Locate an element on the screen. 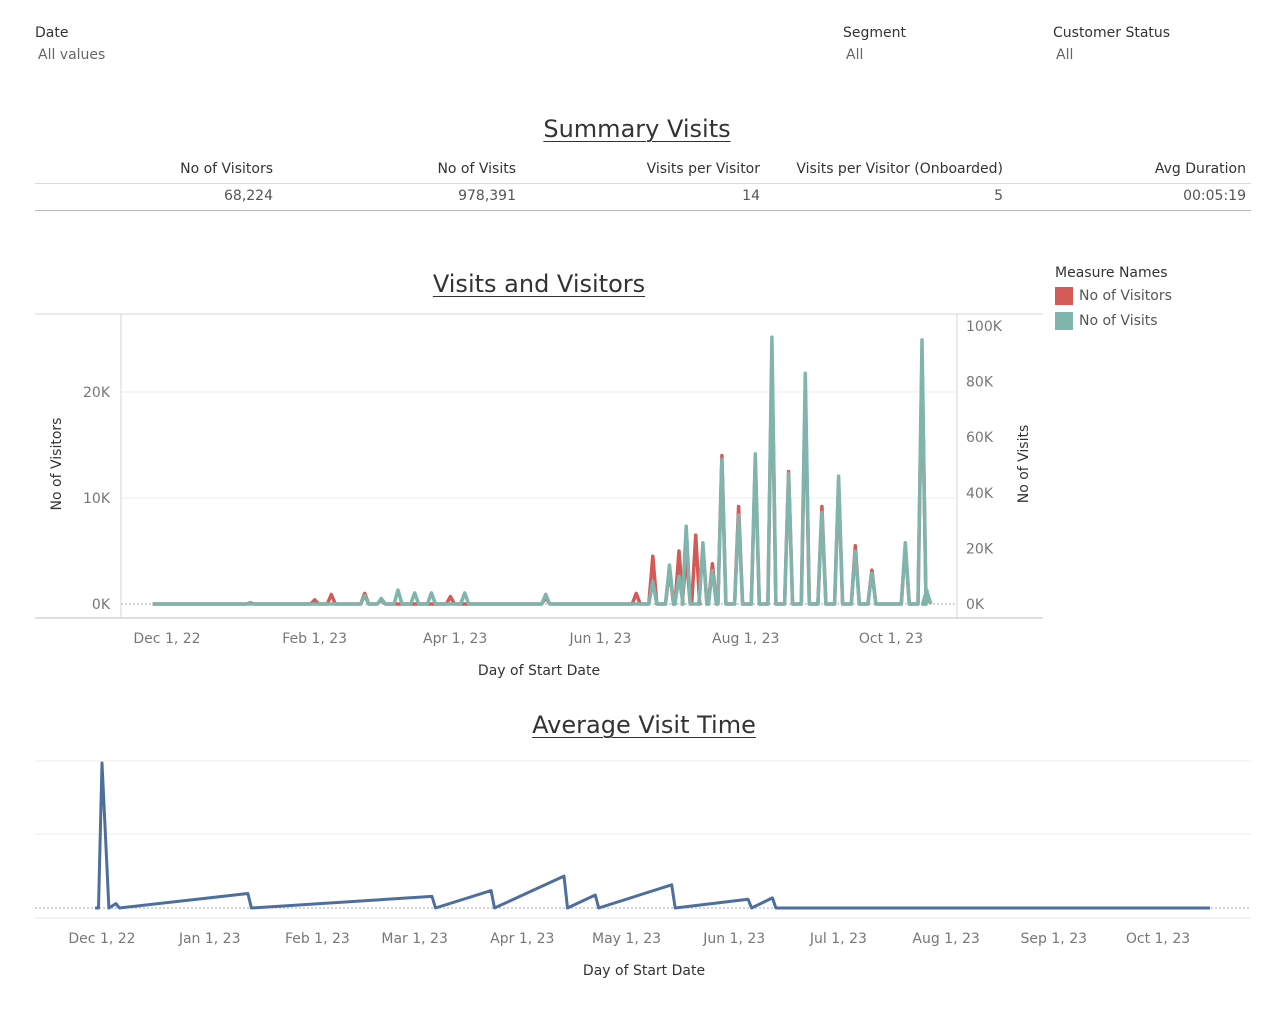 This screenshot has width=1274, height=1010. chart2-x-tick-label: May 1, 23 is located at coordinates (626, 939).